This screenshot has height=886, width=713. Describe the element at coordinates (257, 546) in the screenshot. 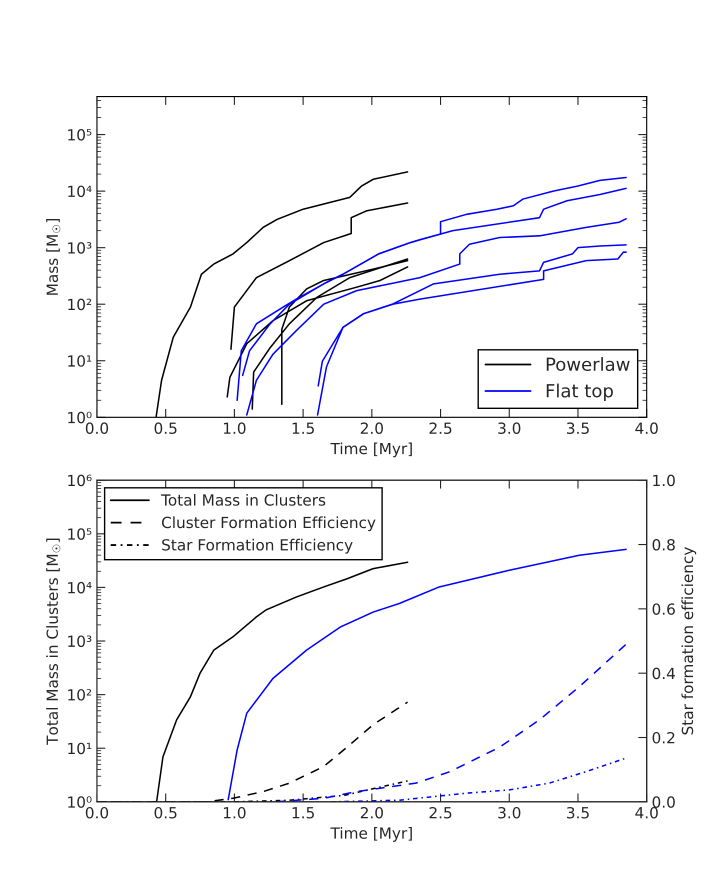

I see `legend-label: Star Formation Efficiency` at that location.